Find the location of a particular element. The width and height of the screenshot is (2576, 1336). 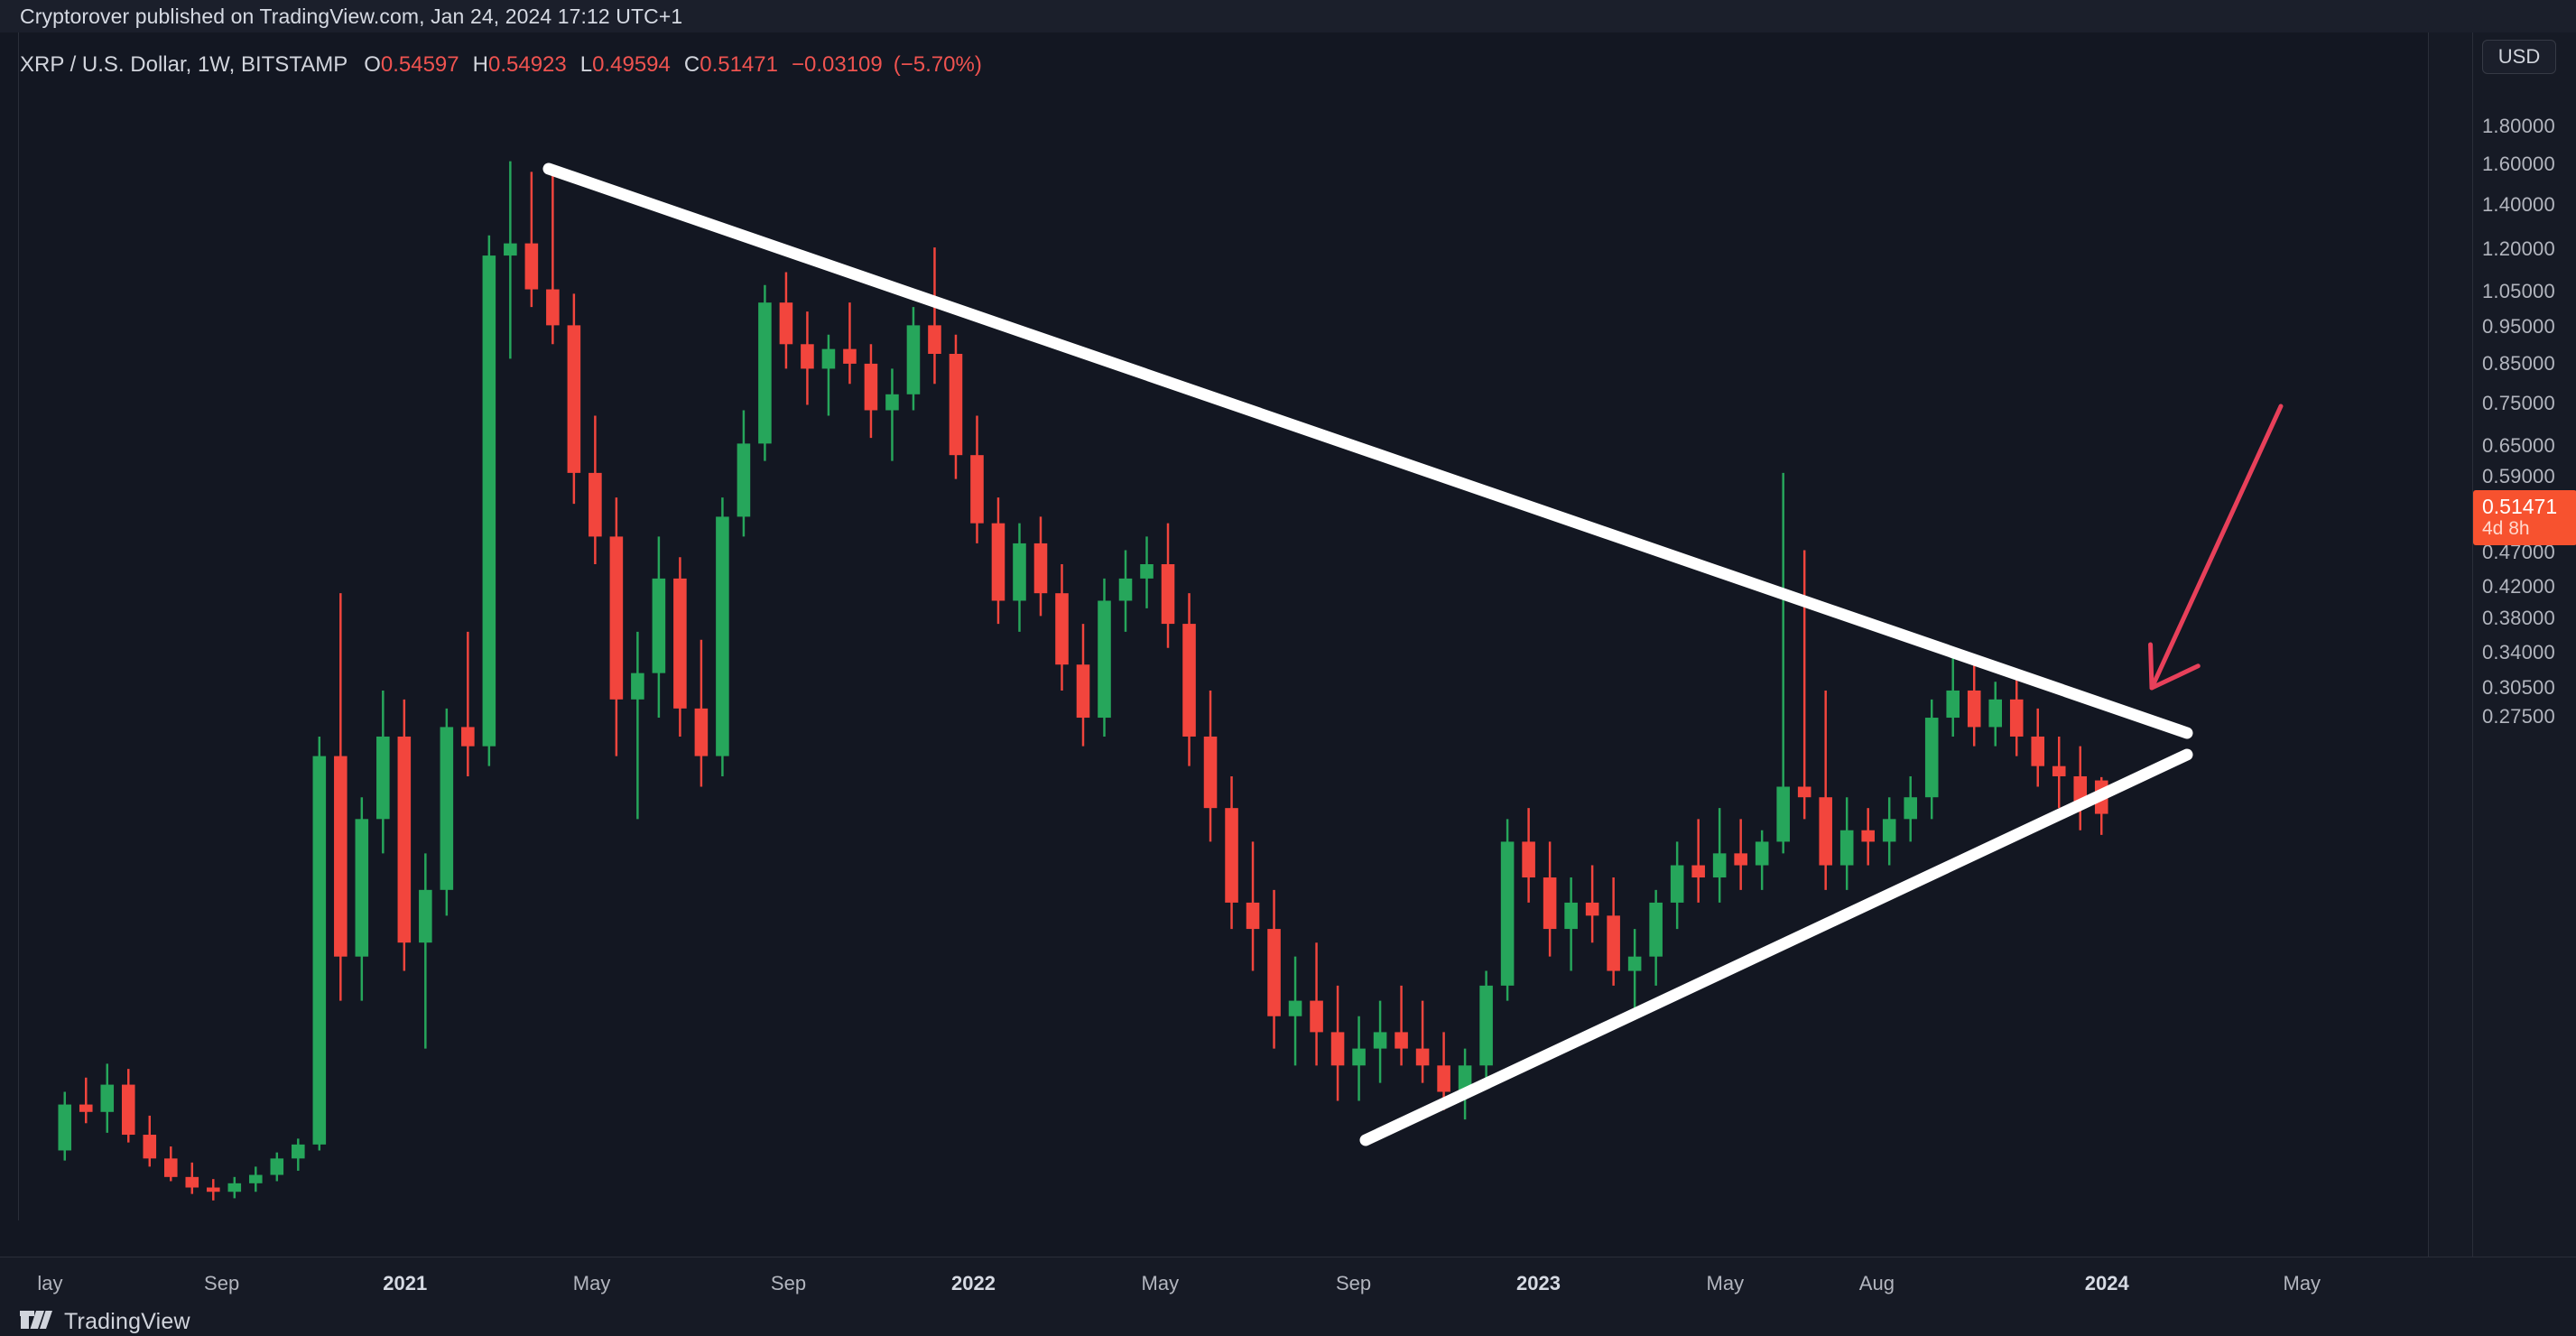

price-tick: 0.85000 is located at coordinates (2518, 363).